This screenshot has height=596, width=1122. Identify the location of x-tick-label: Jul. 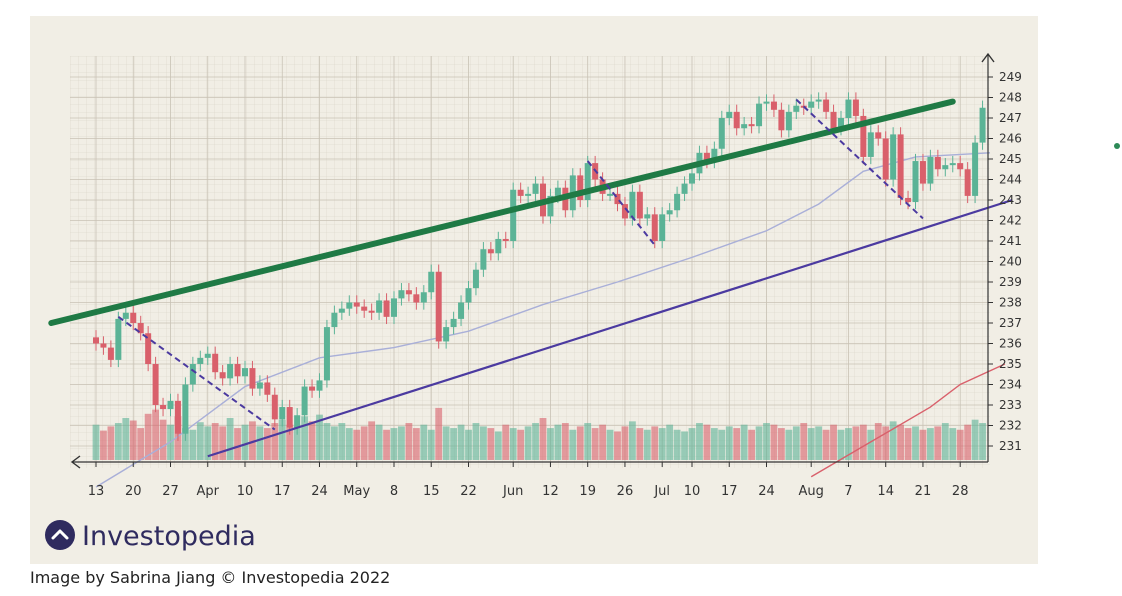
(661, 491).